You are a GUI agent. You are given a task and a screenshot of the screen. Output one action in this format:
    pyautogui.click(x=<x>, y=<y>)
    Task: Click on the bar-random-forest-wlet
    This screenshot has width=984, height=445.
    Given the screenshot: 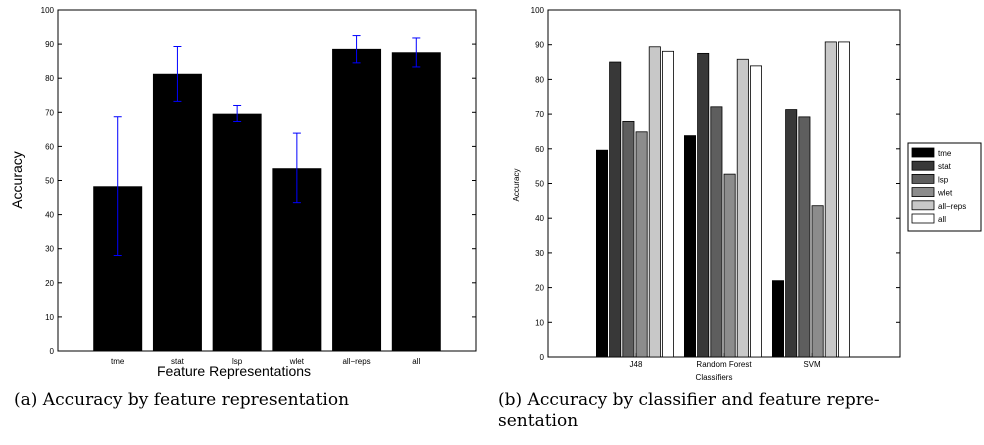 What is the action you would take?
    pyautogui.click(x=729, y=265)
    